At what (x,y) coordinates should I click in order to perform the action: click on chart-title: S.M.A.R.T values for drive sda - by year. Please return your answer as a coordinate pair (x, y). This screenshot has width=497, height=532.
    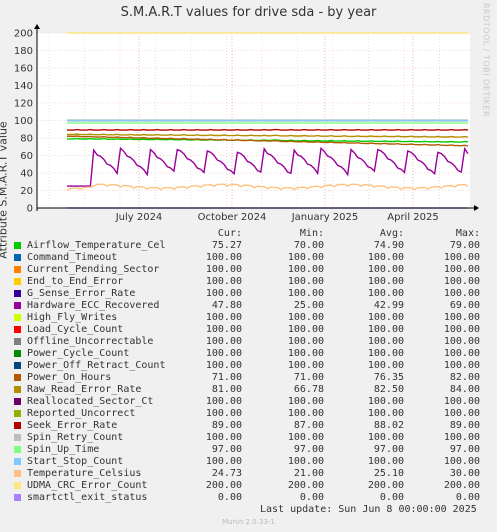
    Looking at the image, I should click on (248, 12).